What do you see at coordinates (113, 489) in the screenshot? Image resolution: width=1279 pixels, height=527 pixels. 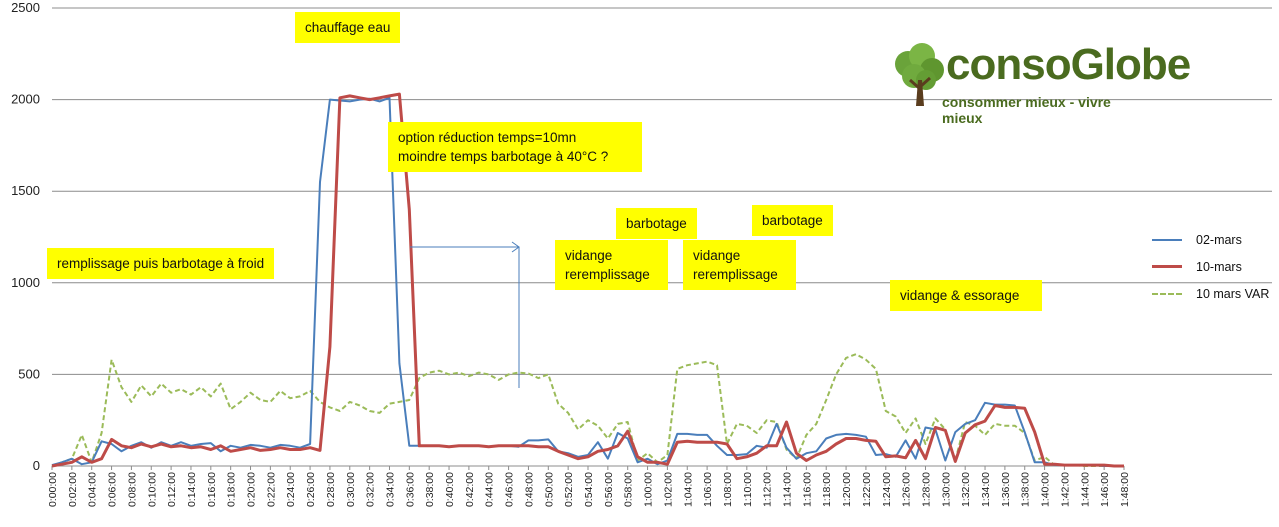 I see `x-tick-label: 0:06:00` at bounding box center [113, 489].